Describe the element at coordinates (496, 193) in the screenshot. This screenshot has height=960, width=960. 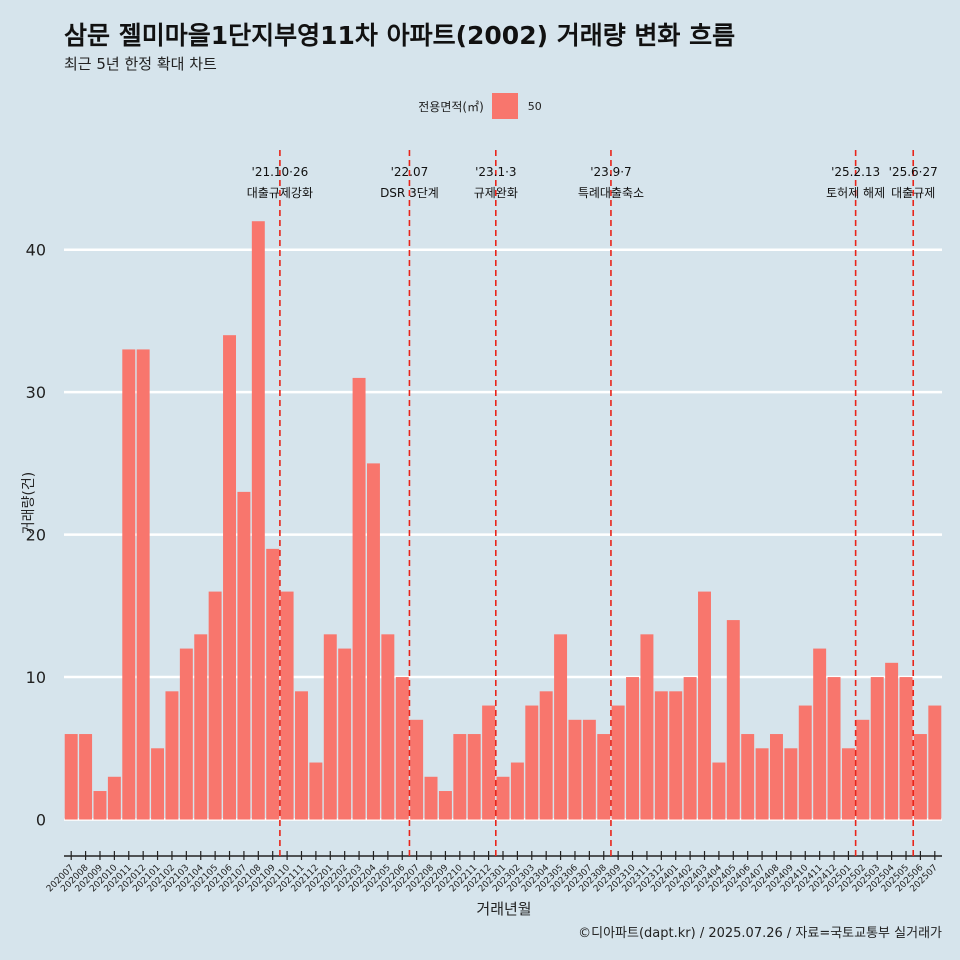
I see `event-name-label: 규제완화` at that location.